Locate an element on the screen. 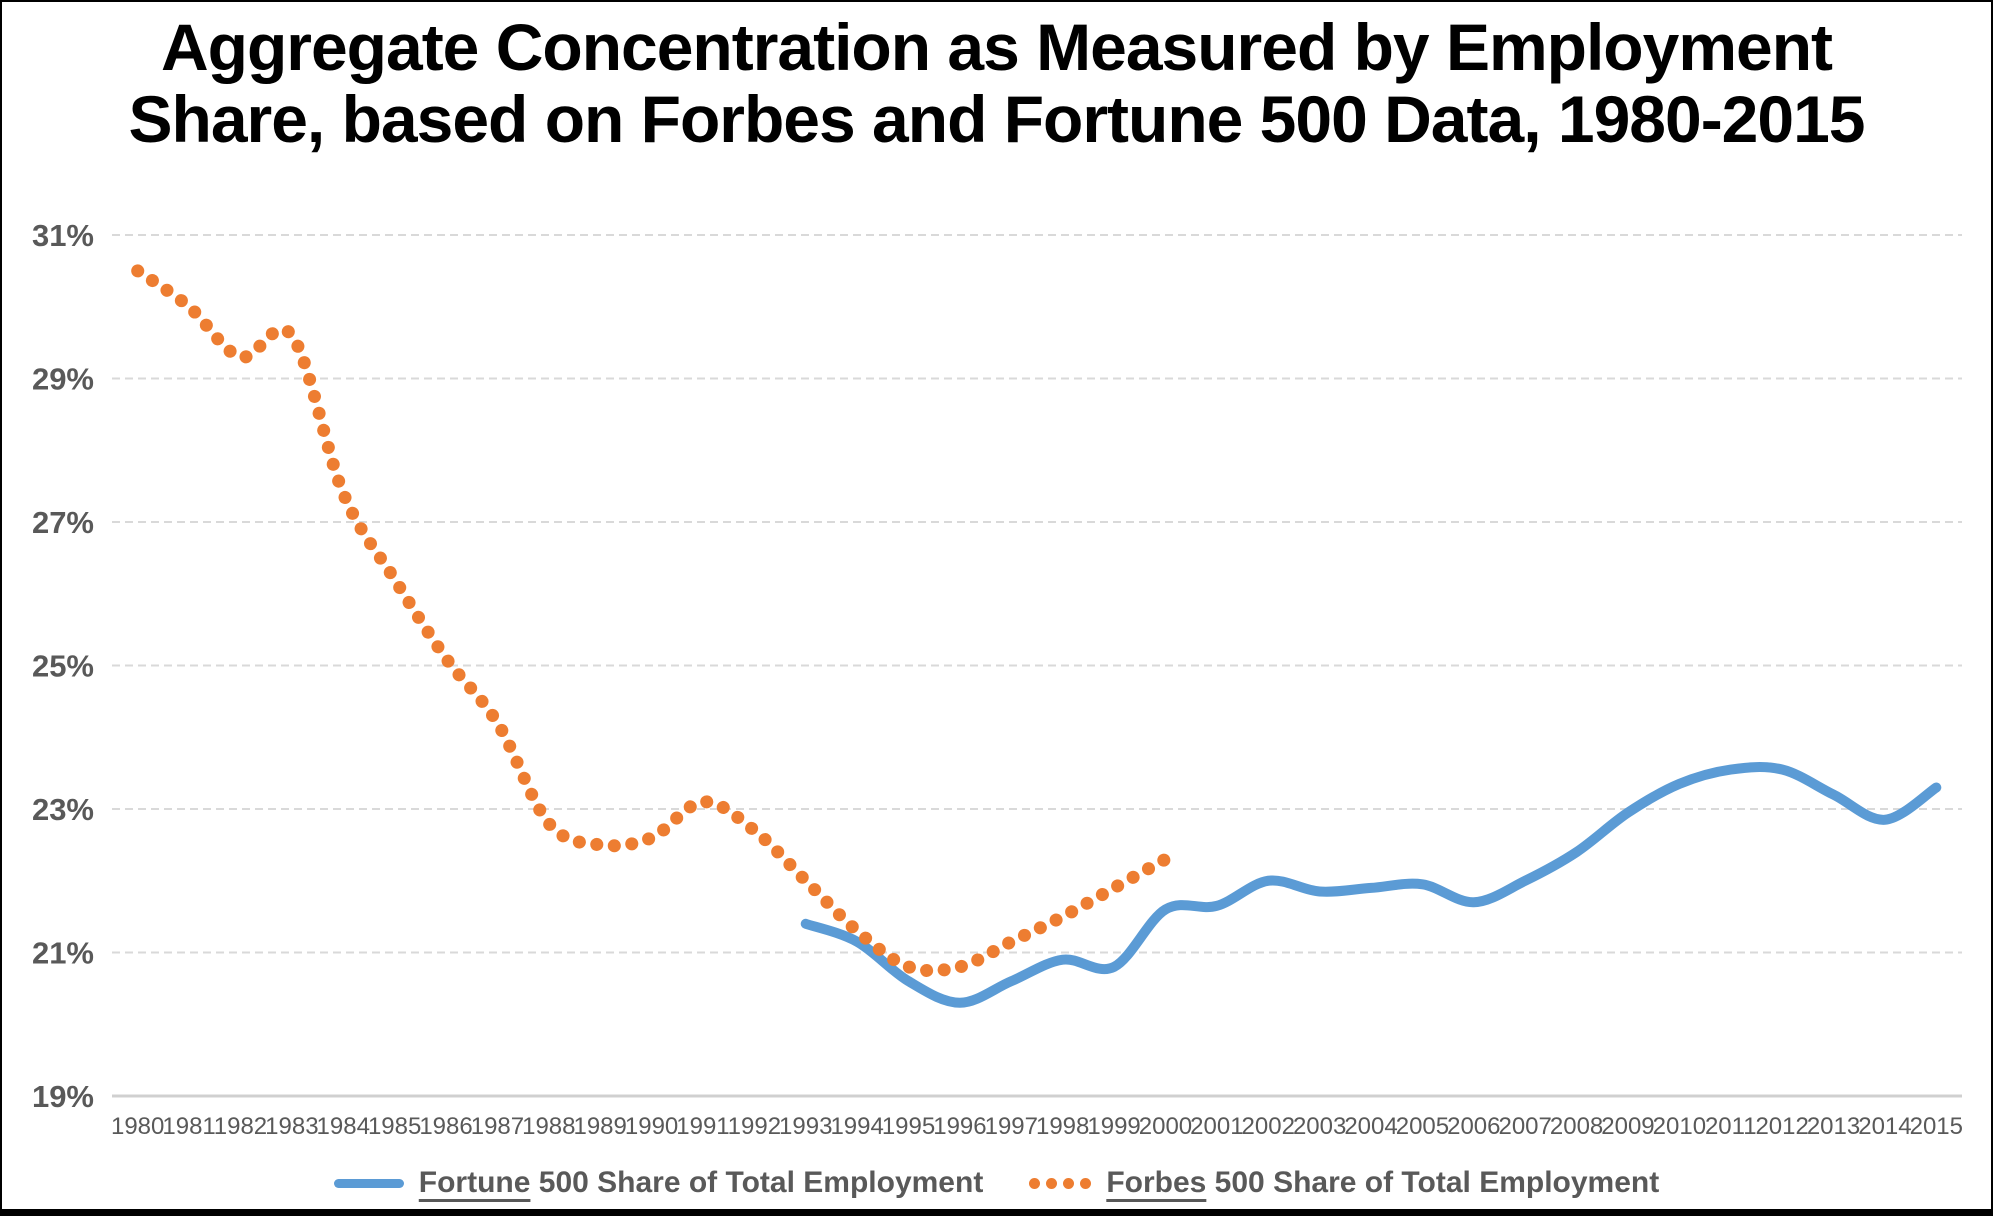  x-tick-label: 1997 is located at coordinates (1011, 1126).